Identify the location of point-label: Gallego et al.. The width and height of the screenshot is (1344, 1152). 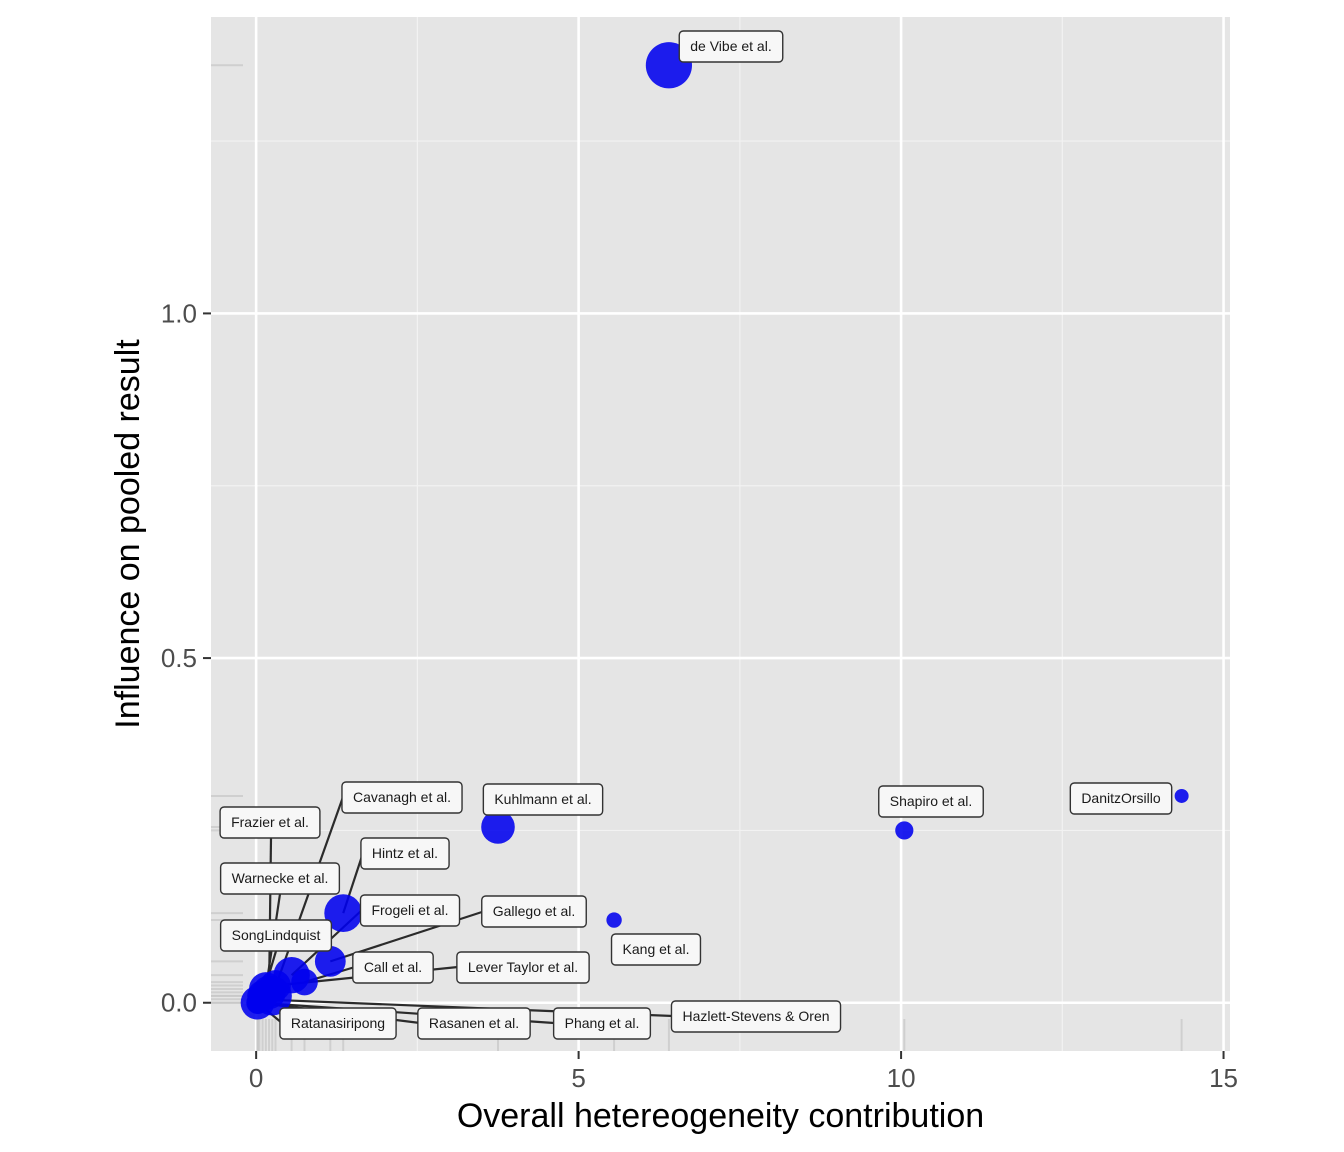
(534, 911).